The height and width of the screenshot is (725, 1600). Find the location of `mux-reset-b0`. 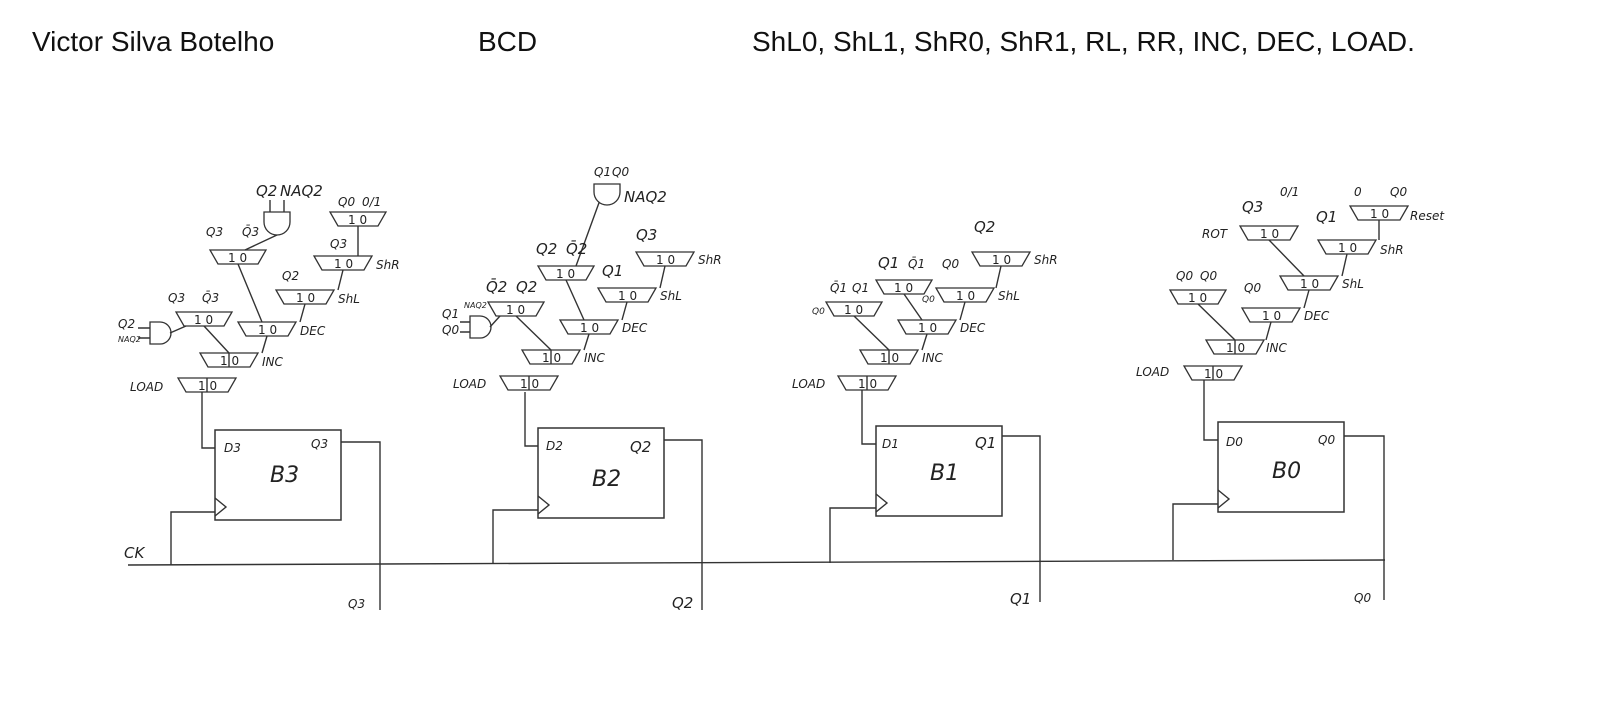

mux-reset-b0 is located at coordinates (1379, 213).